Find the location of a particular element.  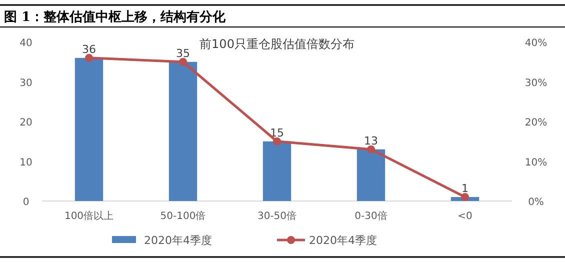

y-tick-label: 30 is located at coordinates (26, 83).